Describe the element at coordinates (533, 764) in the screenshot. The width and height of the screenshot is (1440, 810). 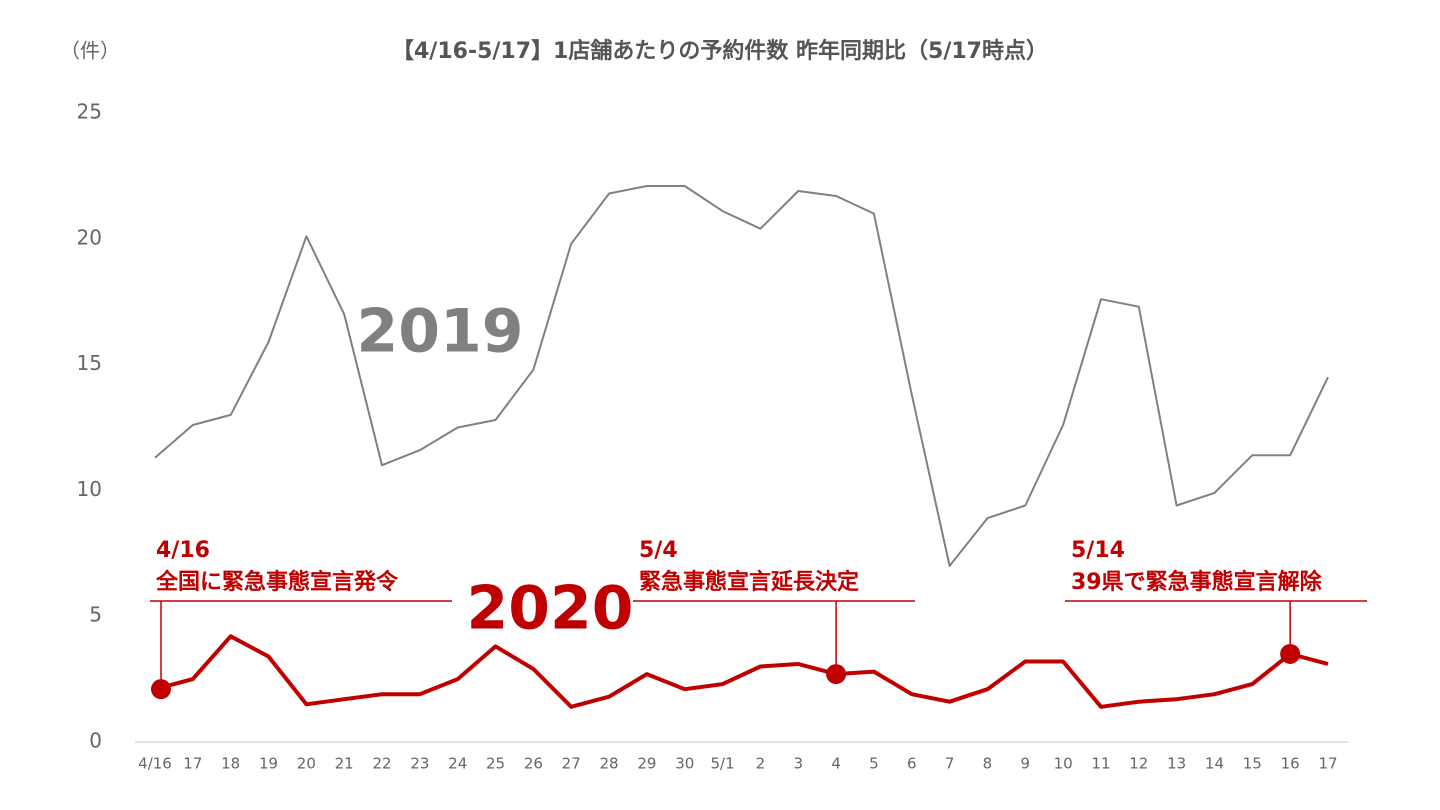
I see `x-tick-label: 26` at that location.